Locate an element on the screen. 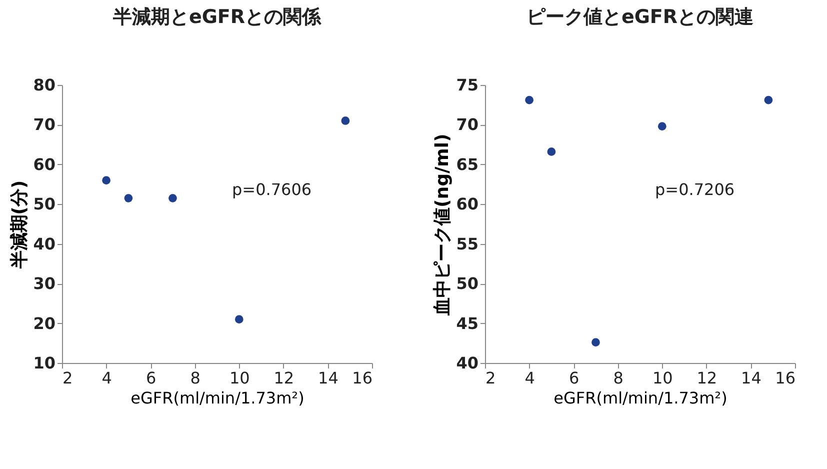 This screenshot has height=469, width=827. y-axis-title: 半減期(分) is located at coordinates (19, 225).